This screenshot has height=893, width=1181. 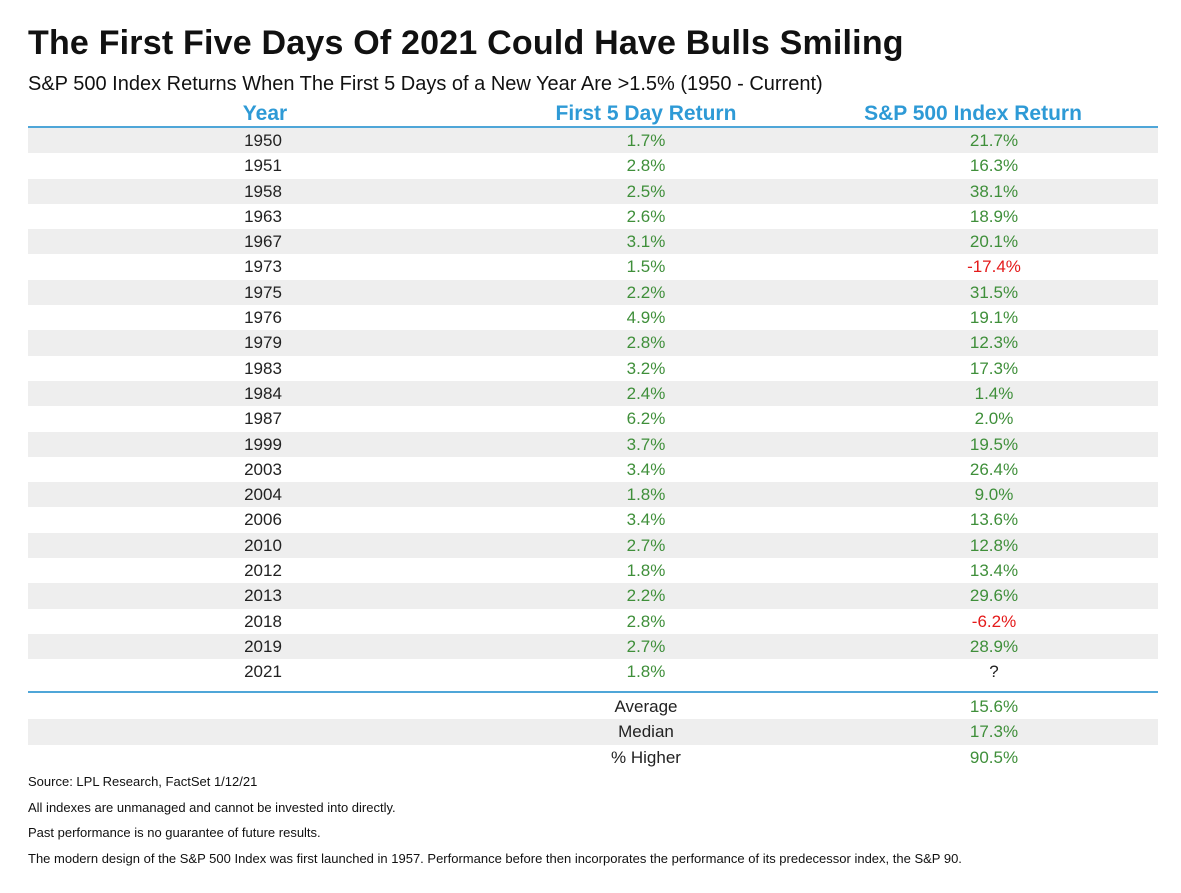 I want to click on table-row: 1951 2.8% 16.3%, so click(x=593, y=165).